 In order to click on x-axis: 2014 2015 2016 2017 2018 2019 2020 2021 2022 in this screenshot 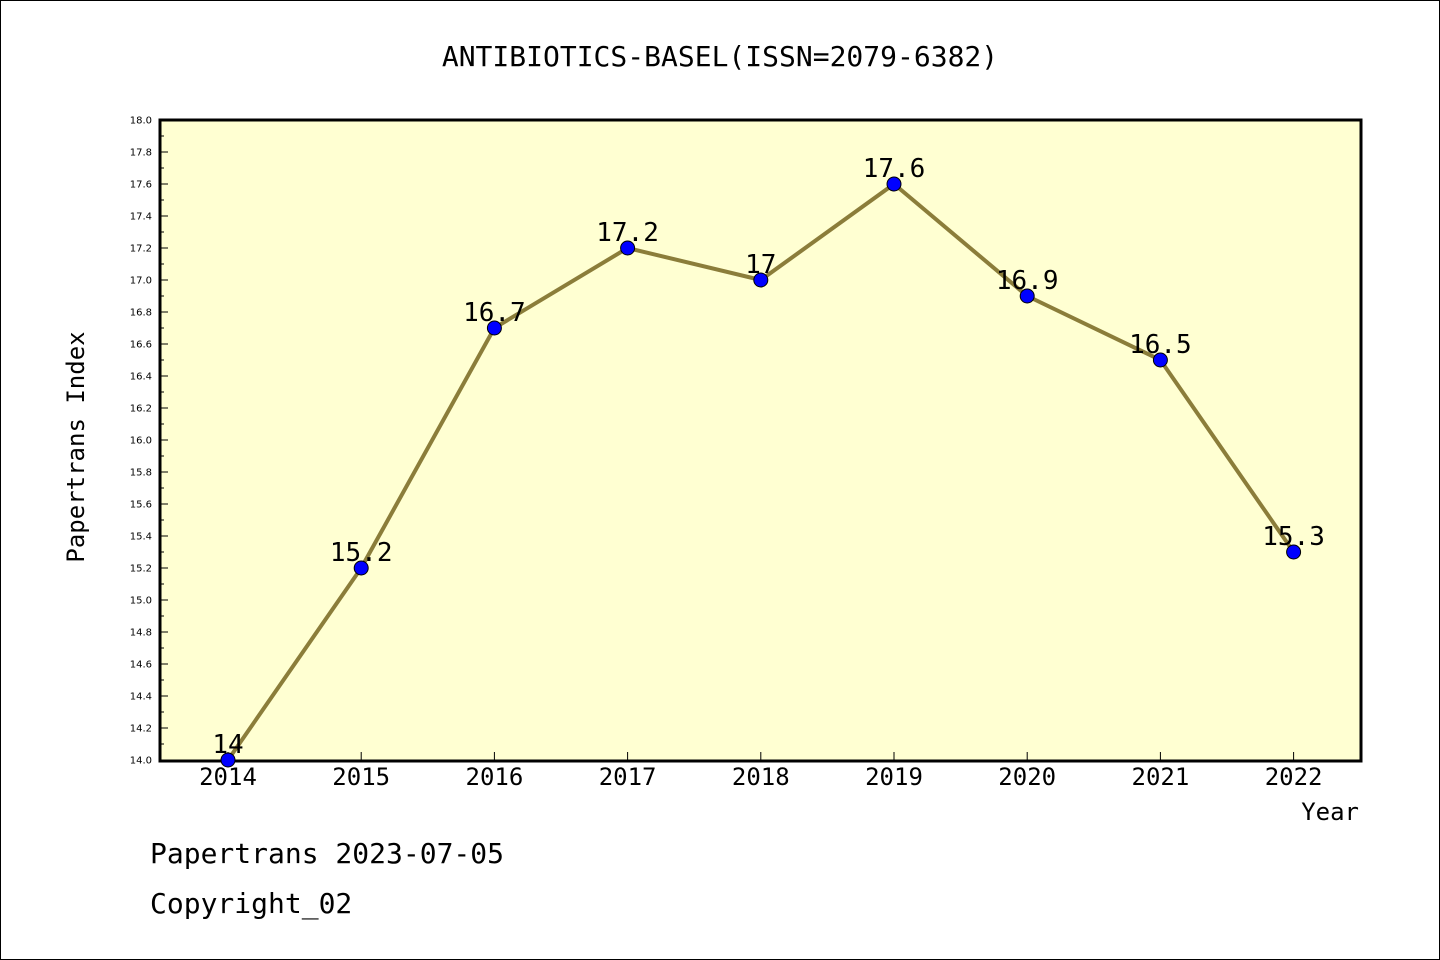, I will do `click(760, 771)`.